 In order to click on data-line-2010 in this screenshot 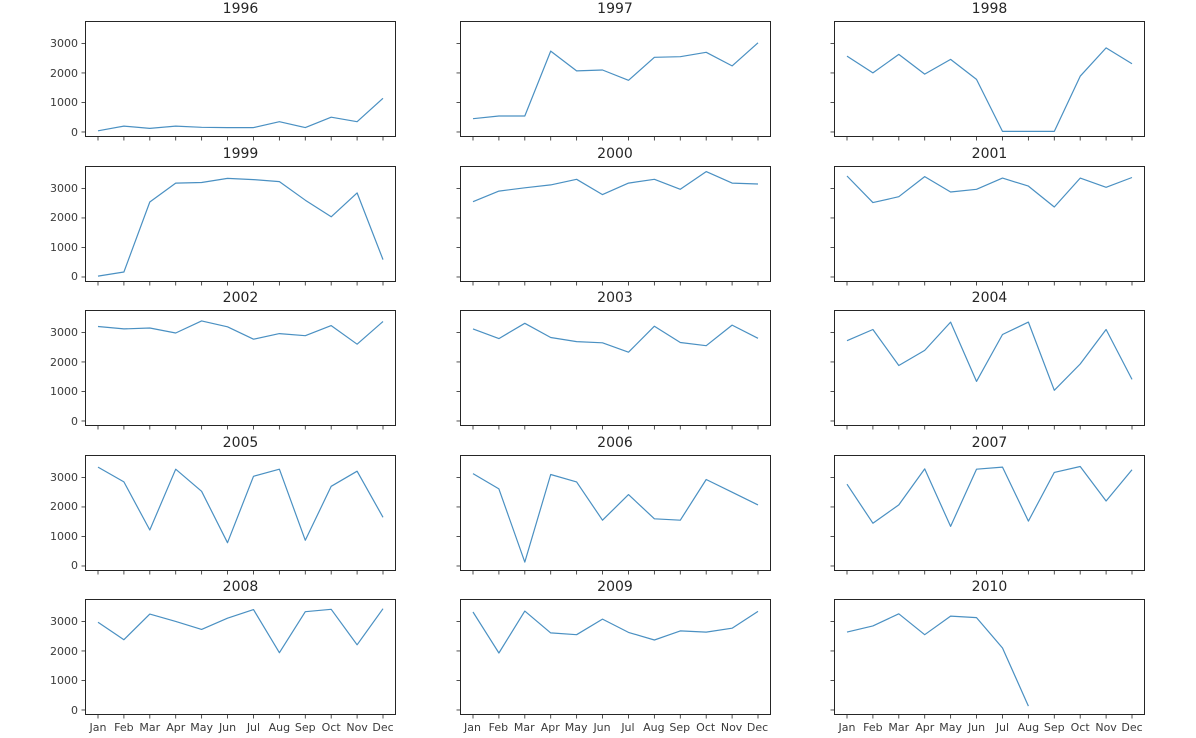, I will do `click(937, 660)`.